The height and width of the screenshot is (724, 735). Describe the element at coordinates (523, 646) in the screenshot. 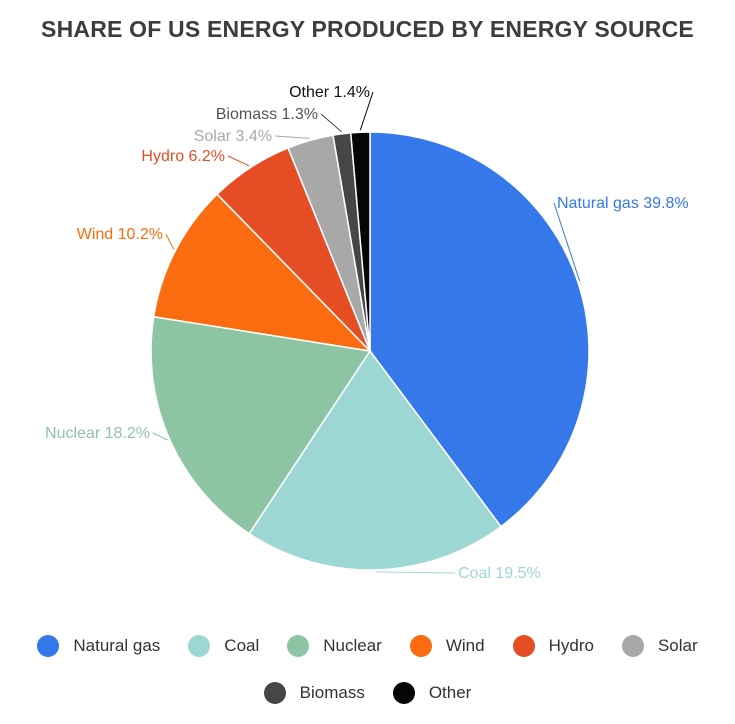

I see `legend-swatch-hydro` at that location.